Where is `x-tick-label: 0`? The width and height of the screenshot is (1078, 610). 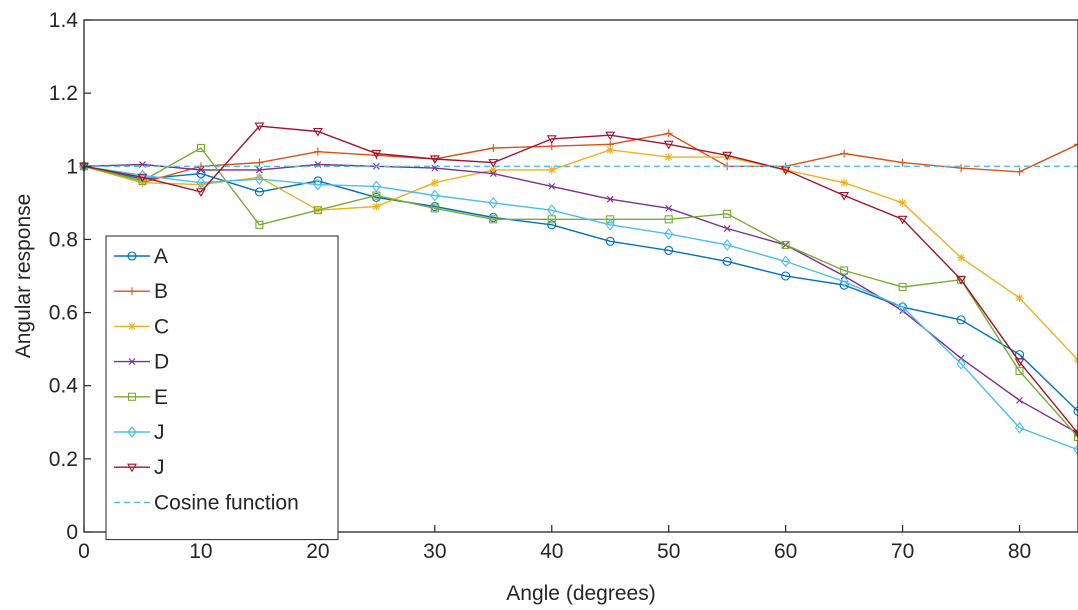
x-tick-label: 0 is located at coordinates (84, 551).